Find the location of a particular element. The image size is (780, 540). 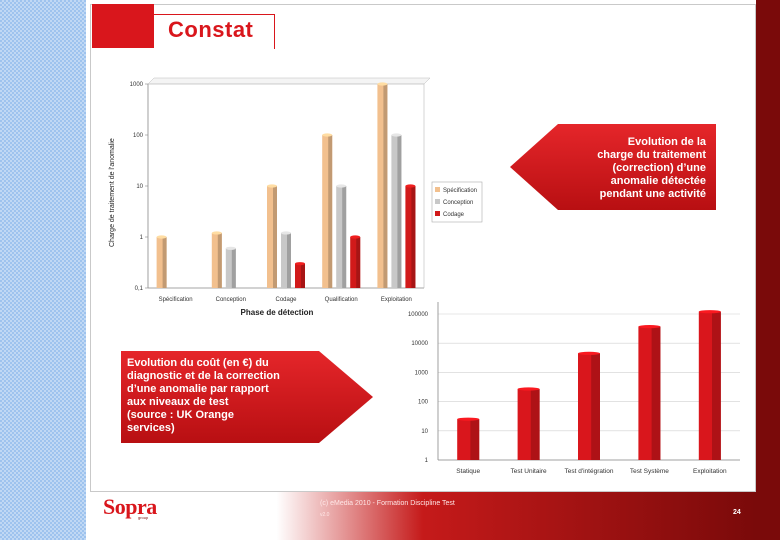

chart1-category-label: Conception is located at coordinates (231, 300).